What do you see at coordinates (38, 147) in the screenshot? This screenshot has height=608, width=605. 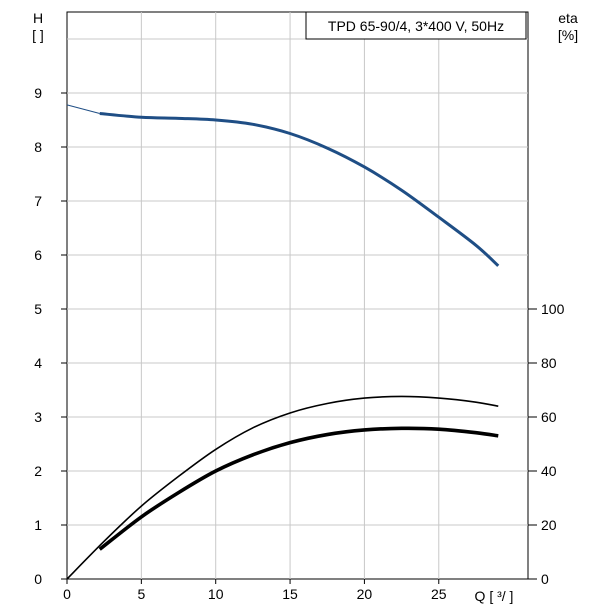 I see `left-tick-label-8: 8` at bounding box center [38, 147].